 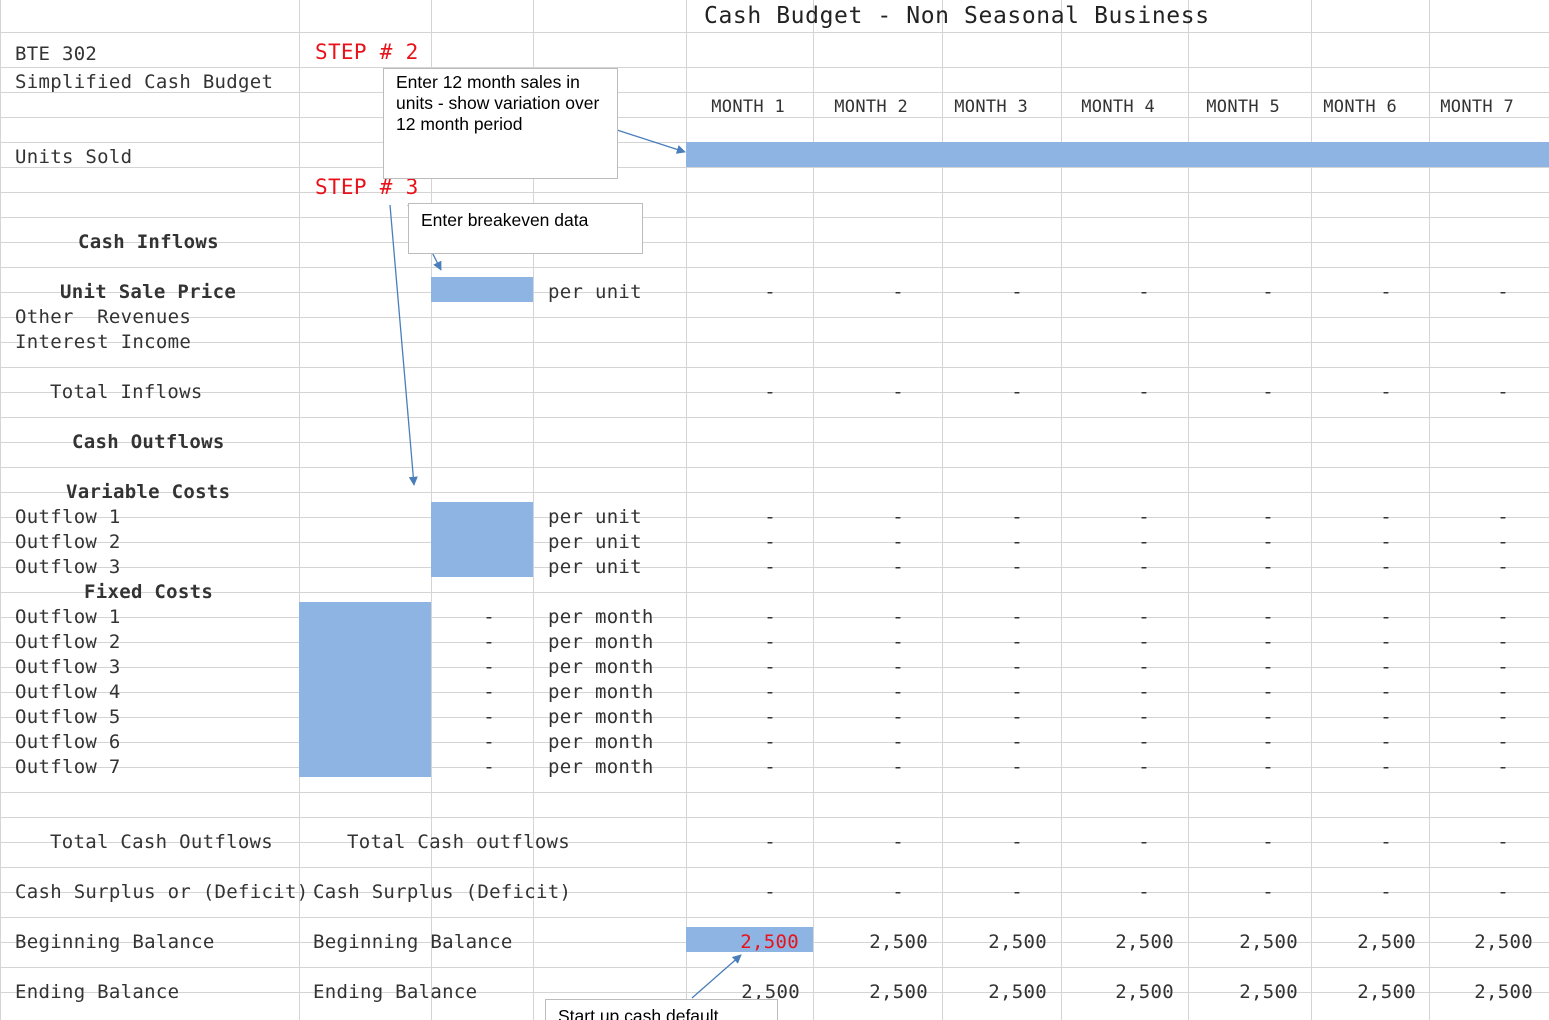 I want to click on fixed-outflow-label: Outflow 5, so click(x=68, y=717).